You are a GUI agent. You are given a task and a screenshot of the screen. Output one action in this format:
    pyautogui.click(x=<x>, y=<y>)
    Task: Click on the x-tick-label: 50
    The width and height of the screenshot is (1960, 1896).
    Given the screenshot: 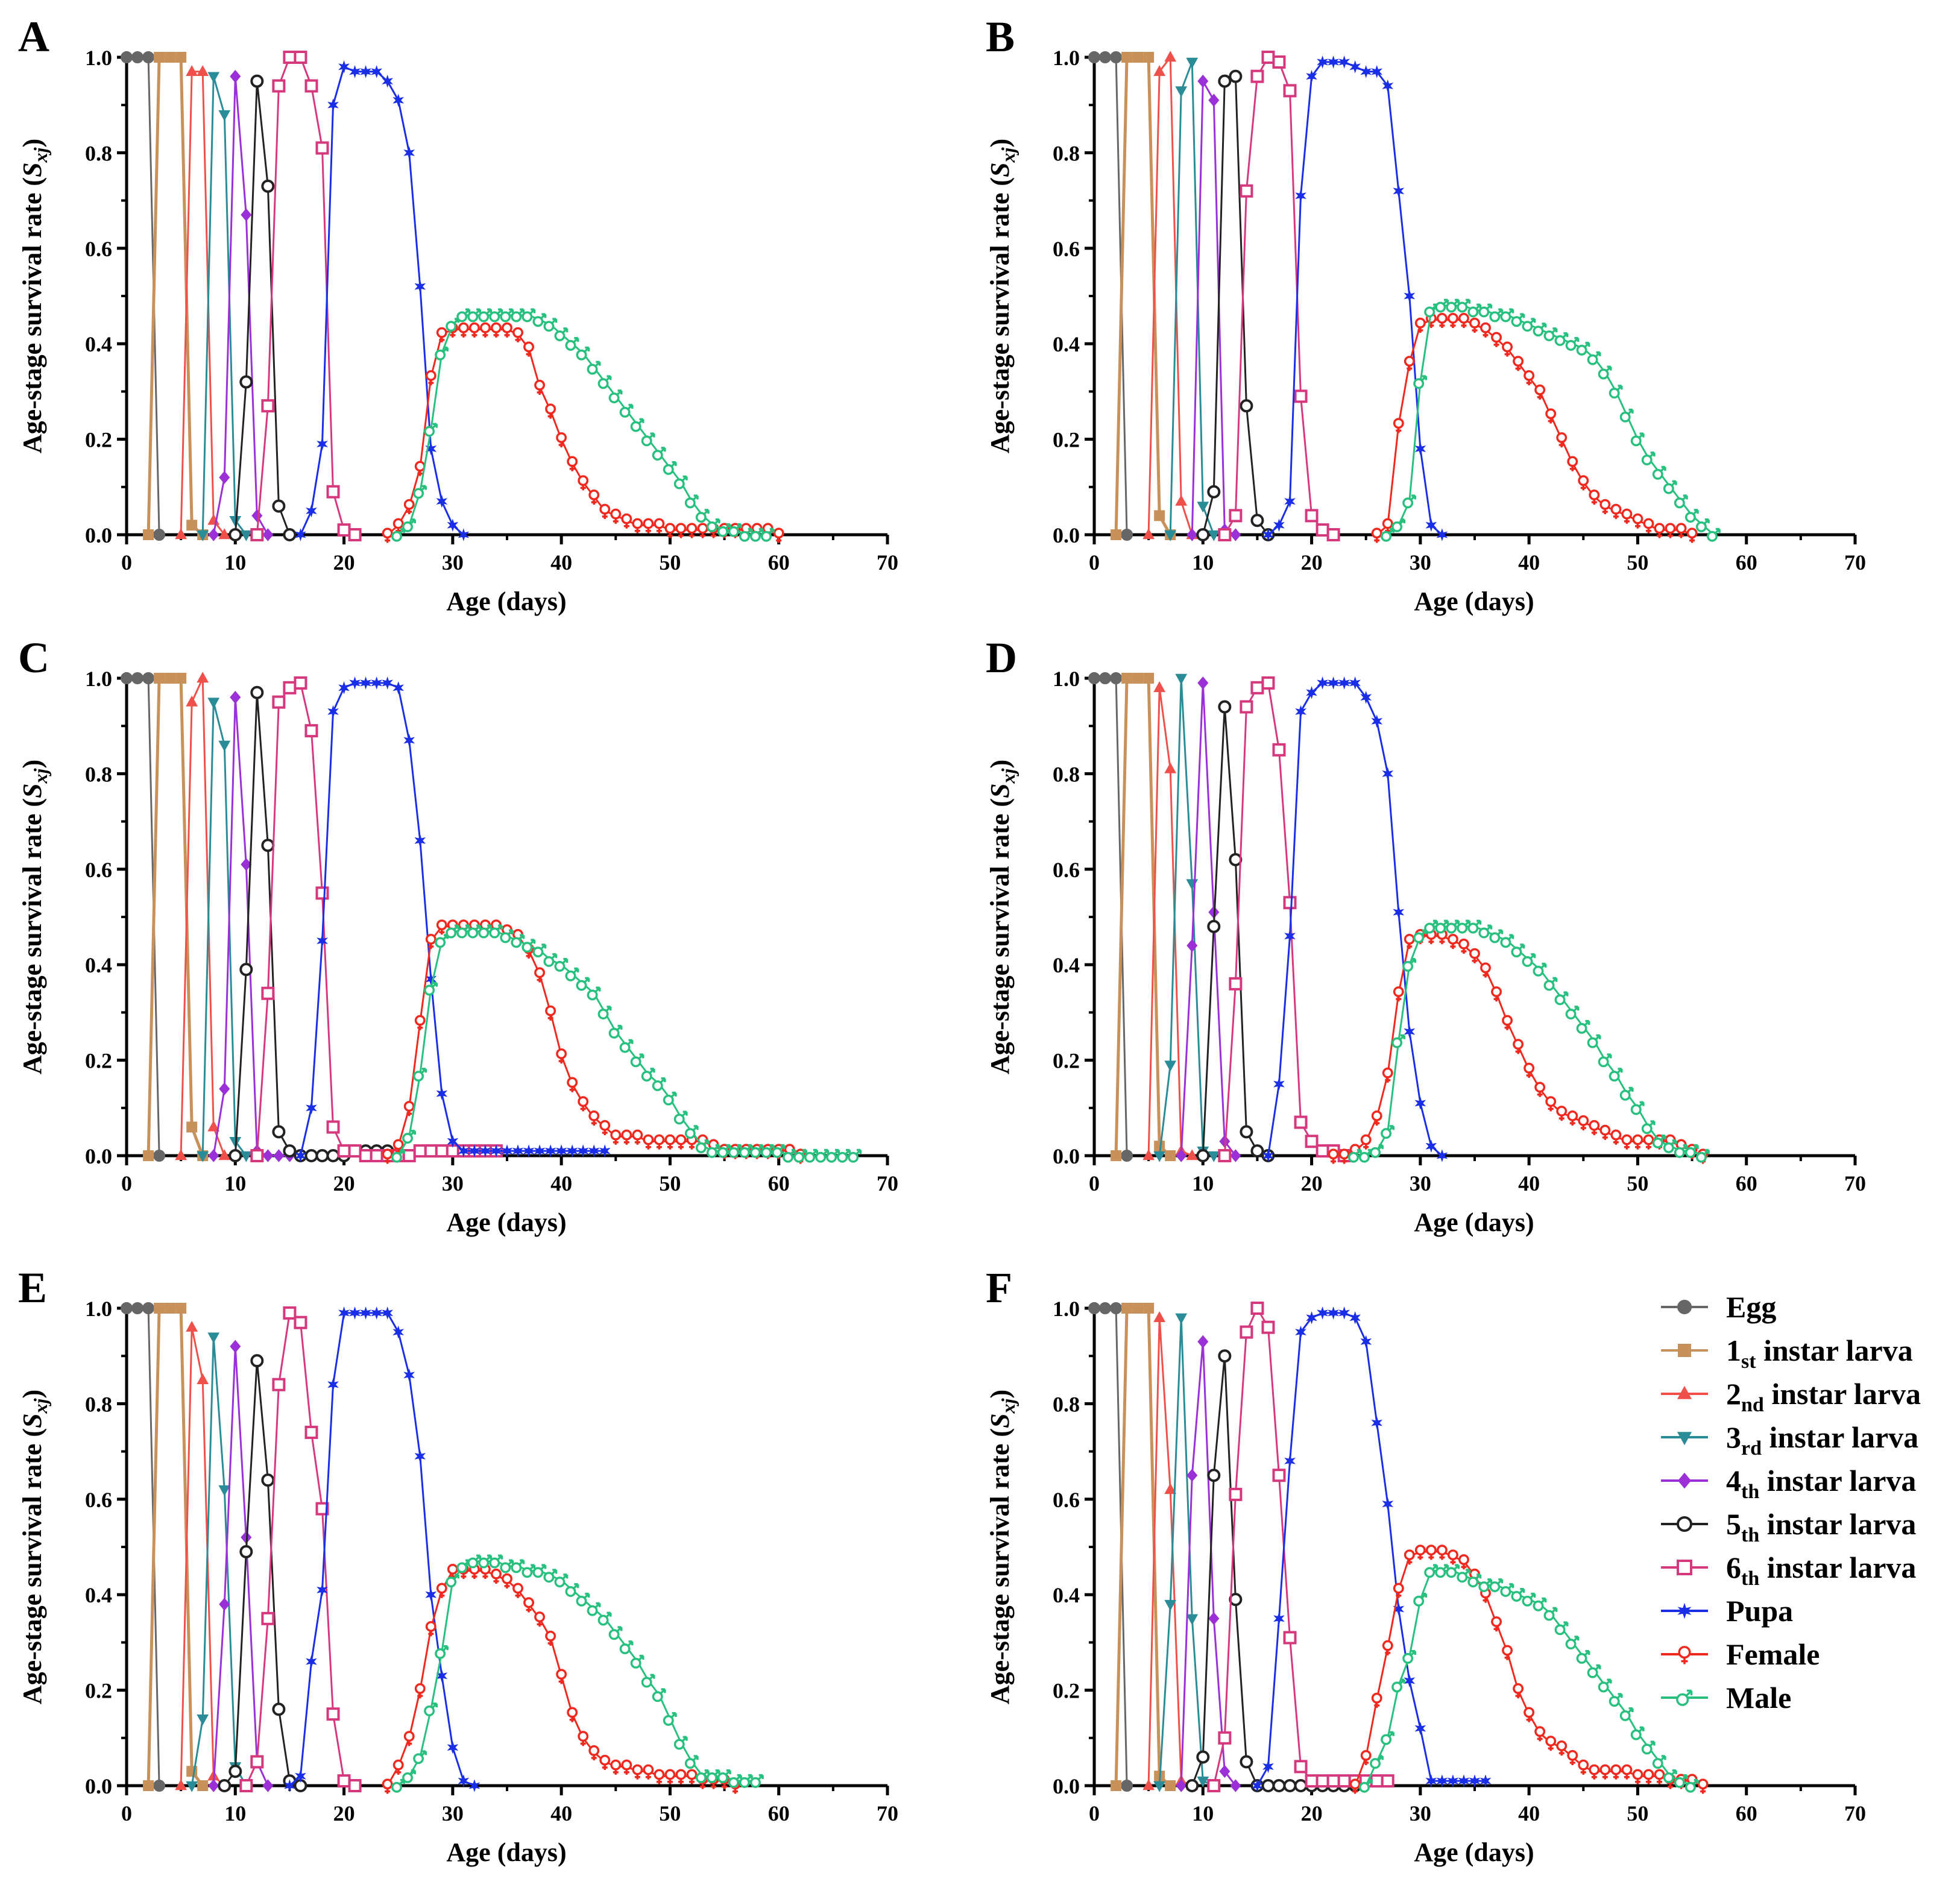 What is the action you would take?
    pyautogui.click(x=670, y=562)
    